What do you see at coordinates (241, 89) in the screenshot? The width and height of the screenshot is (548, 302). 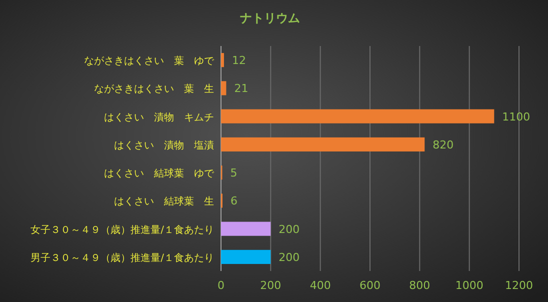 I see `data-label: 21` at bounding box center [241, 89].